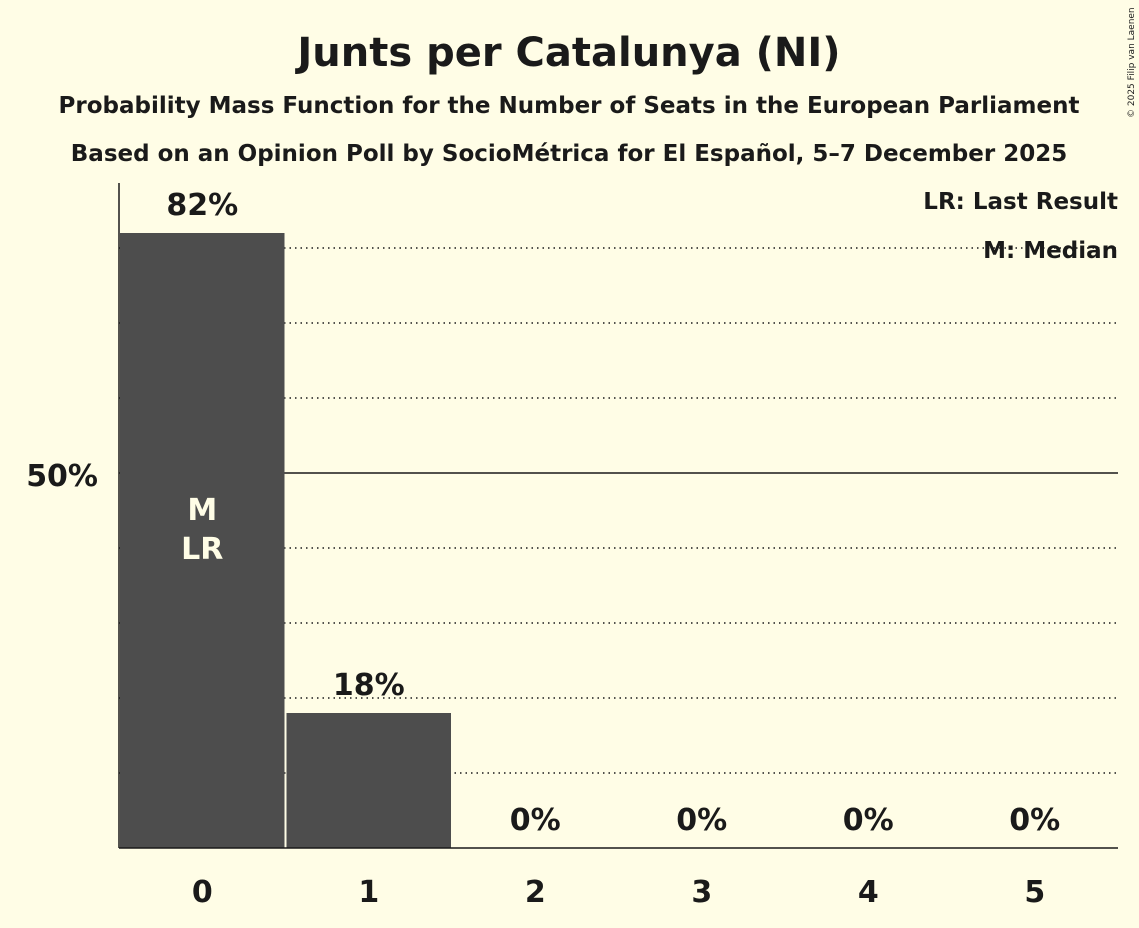 The height and width of the screenshot is (928, 1139). I want to click on y-tick-label: 50%, so click(62, 476).